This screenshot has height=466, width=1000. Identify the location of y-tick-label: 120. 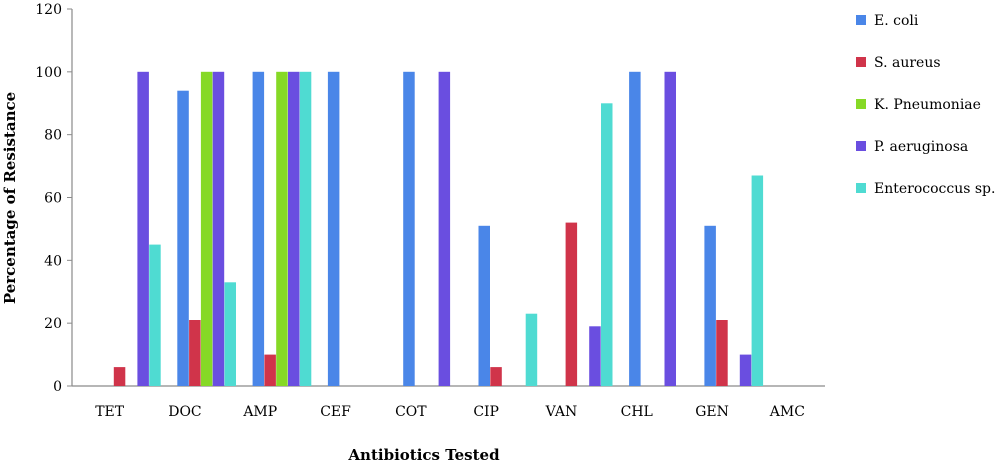
(48, 10).